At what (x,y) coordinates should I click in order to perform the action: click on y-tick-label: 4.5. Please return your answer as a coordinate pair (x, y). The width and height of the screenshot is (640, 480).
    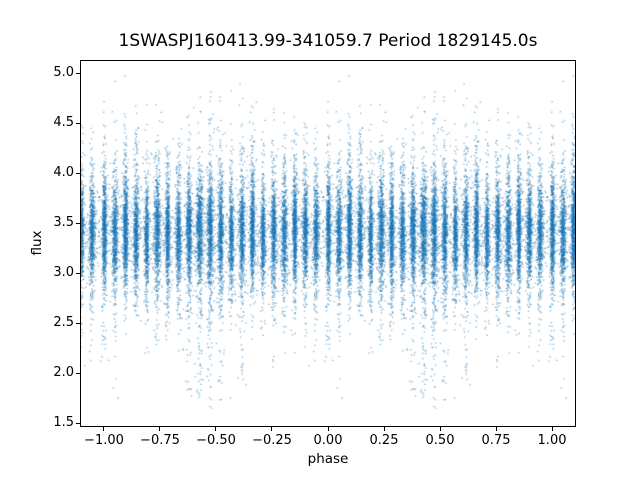
    Looking at the image, I should click on (63, 122).